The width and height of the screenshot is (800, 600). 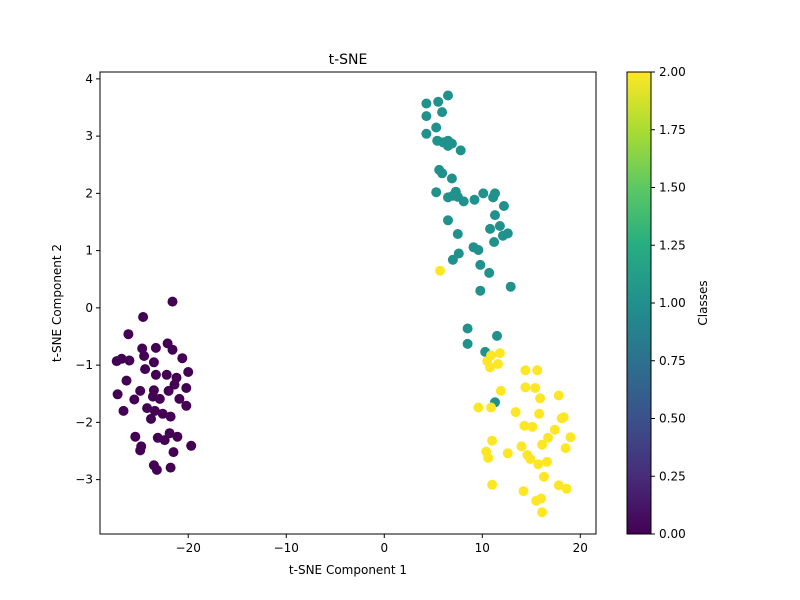 I want to click on x-axis-ticks: −20 −10 0 10 20, so click(x=382, y=544).